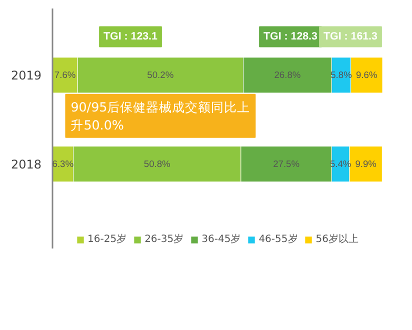 The image size is (412, 330). I want to click on data-label: 9.6%, so click(367, 75).